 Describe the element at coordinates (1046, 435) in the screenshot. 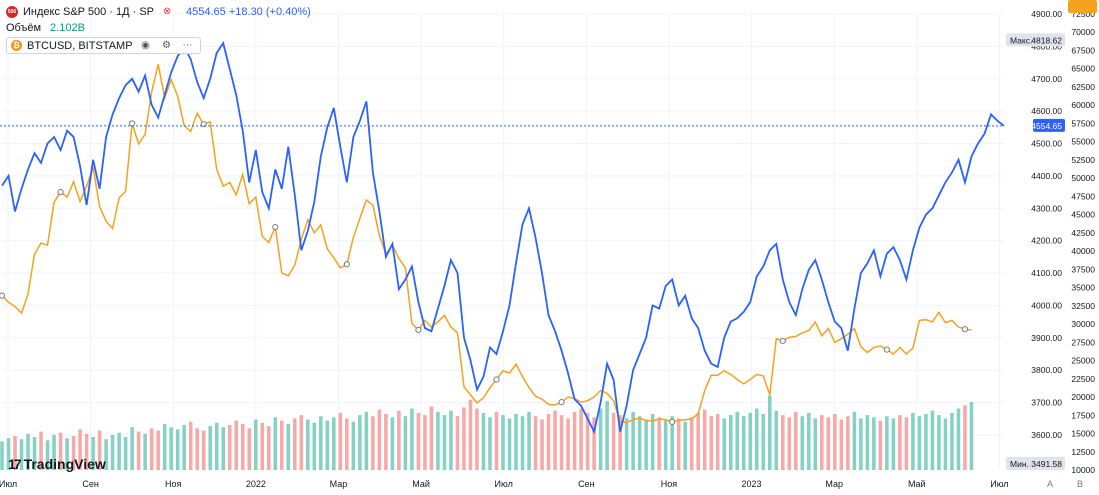

I see `spx-tick-label: 3600.00` at that location.